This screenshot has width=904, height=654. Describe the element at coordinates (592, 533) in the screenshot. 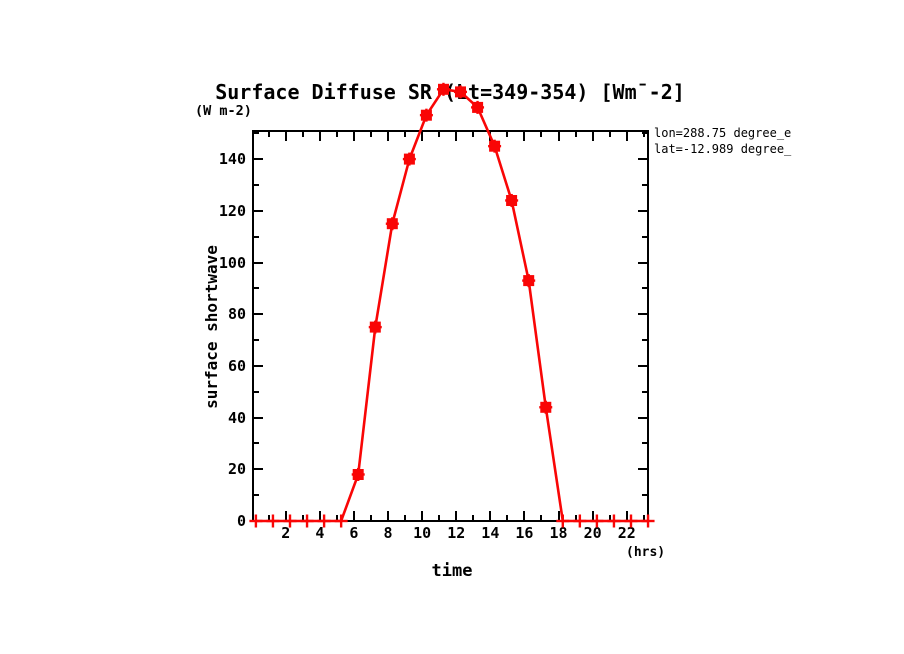

I see `x-tick-label: 20` at that location.